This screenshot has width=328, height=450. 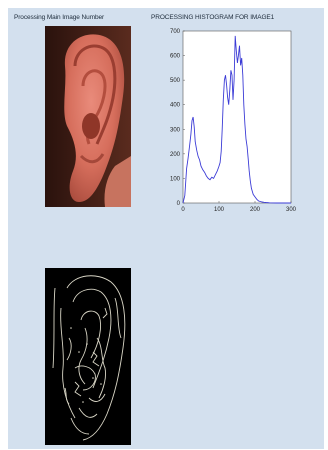 I want to click on y-tick-label: 0, so click(x=179, y=204).